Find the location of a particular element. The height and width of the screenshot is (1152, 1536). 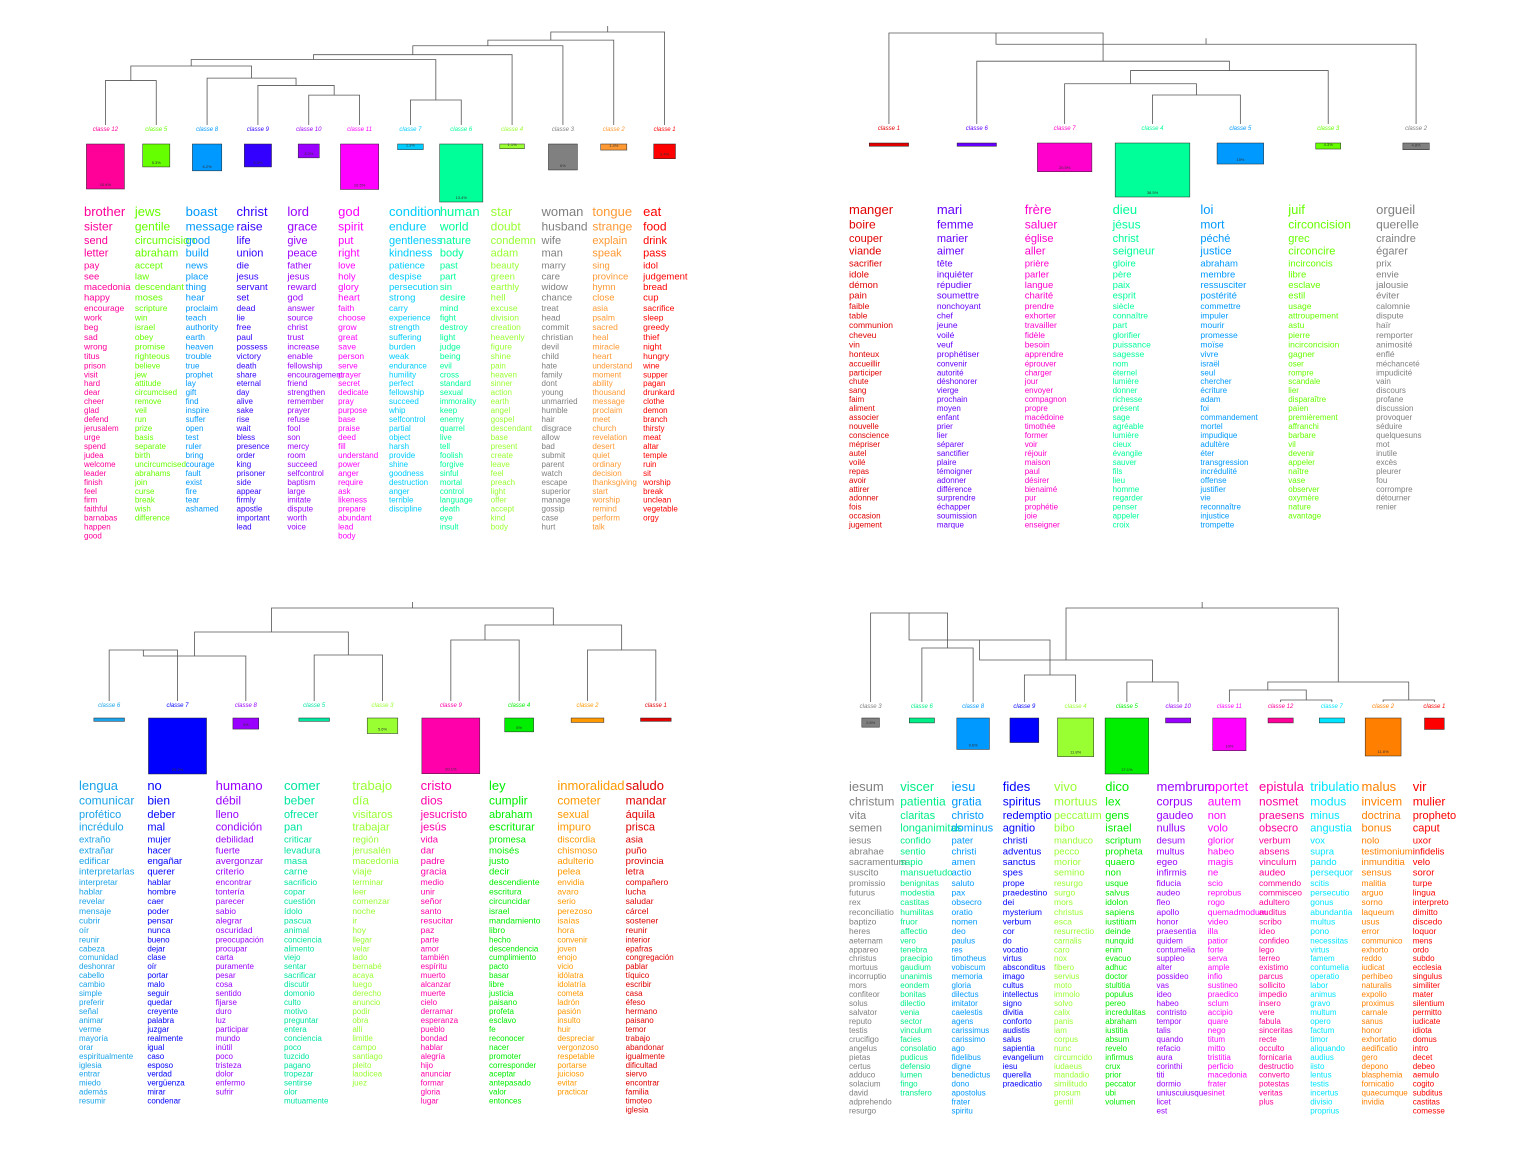

class-word: base is located at coordinates (500, 437).